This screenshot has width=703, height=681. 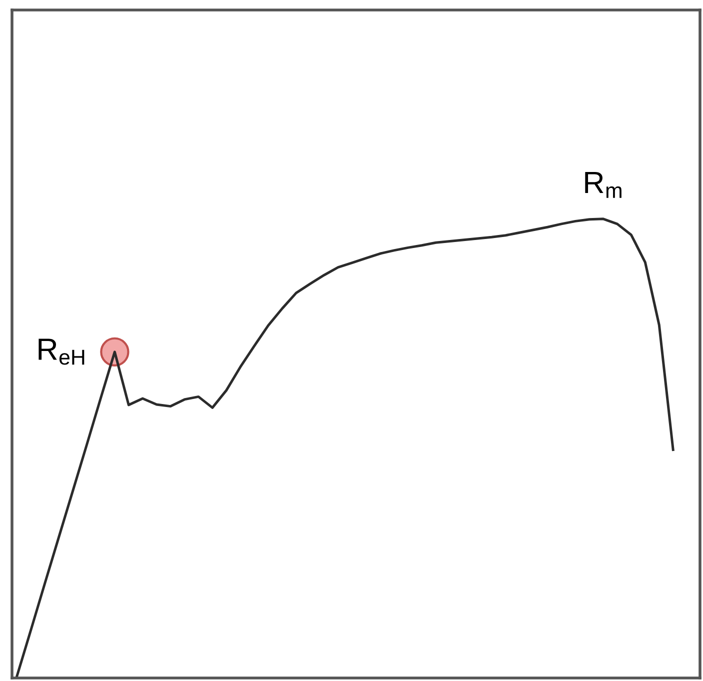 I want to click on text: R$_{m}$, so click(x=603, y=185).